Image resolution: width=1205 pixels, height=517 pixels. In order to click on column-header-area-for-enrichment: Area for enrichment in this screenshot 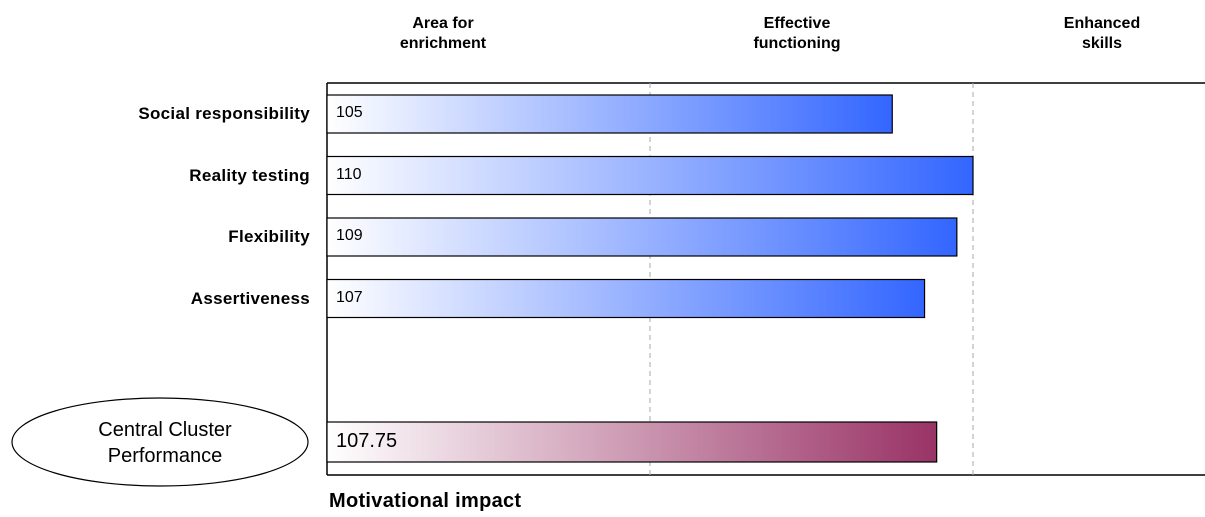, I will do `click(443, 33)`.